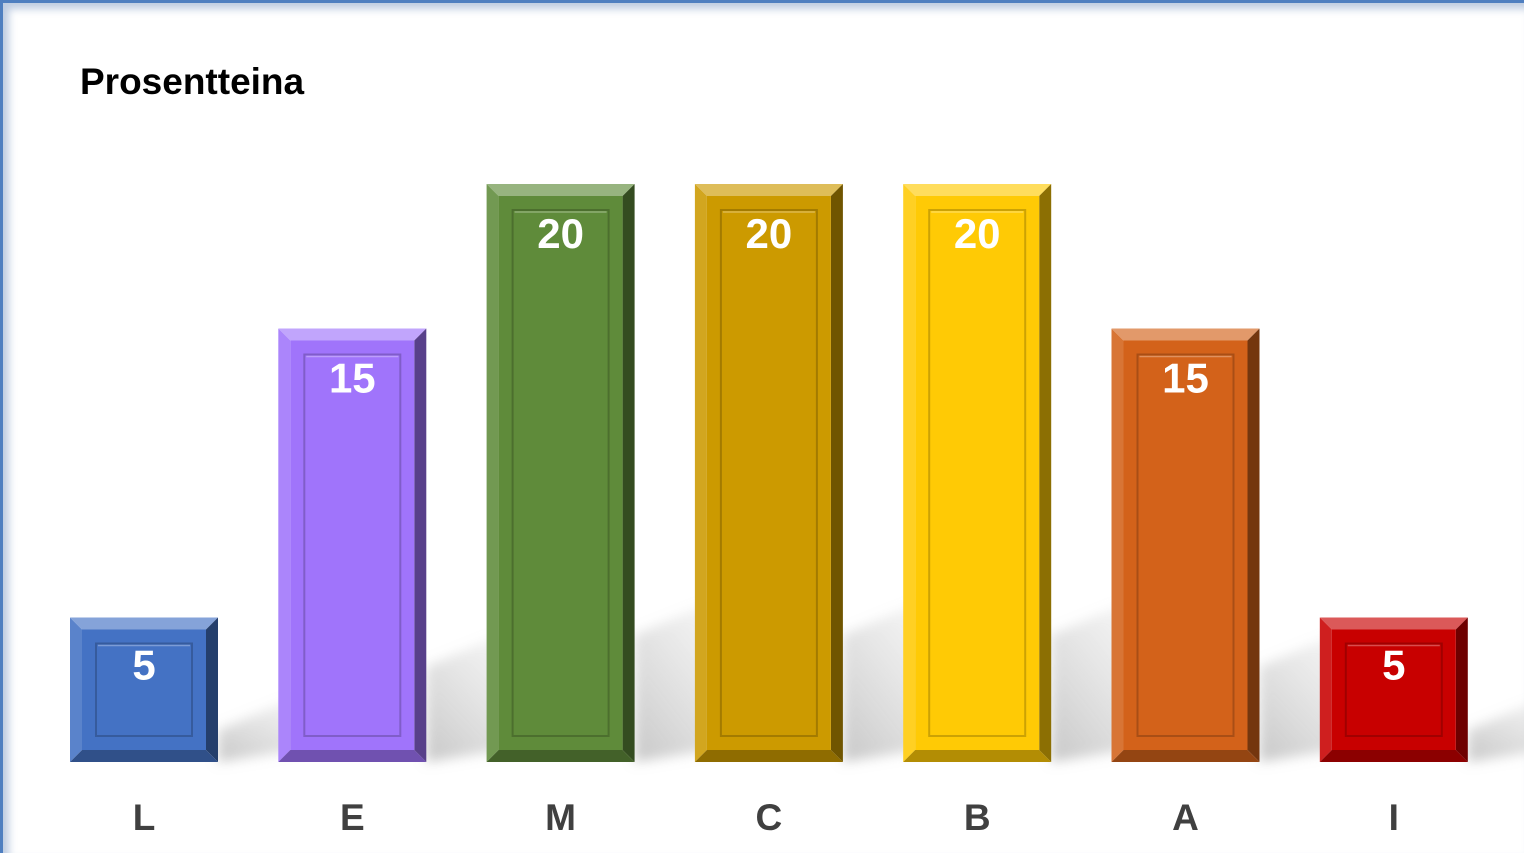 This screenshot has height=853, width=1524. I want to click on category-label-A: A, so click(1185, 817).